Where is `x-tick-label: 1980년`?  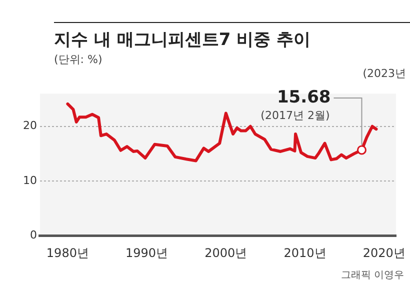 x-tick-label: 1980년 is located at coordinates (67, 253).